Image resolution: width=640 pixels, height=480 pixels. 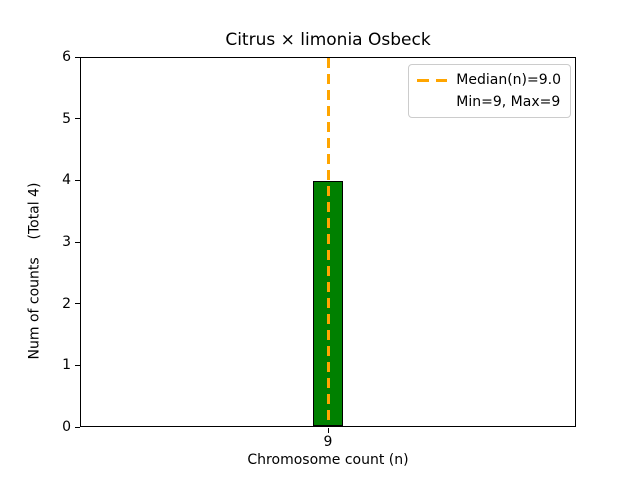 I want to click on legend: Median(n)=9.0 Min=9, Max=9, so click(x=489, y=91).